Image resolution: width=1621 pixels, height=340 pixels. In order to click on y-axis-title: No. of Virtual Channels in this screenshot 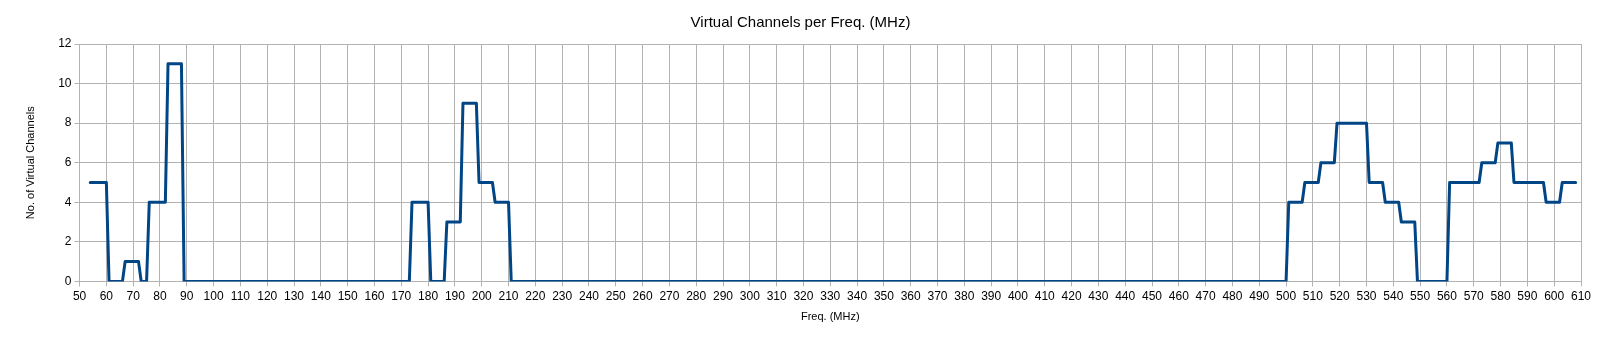, I will do `click(29, 162)`.